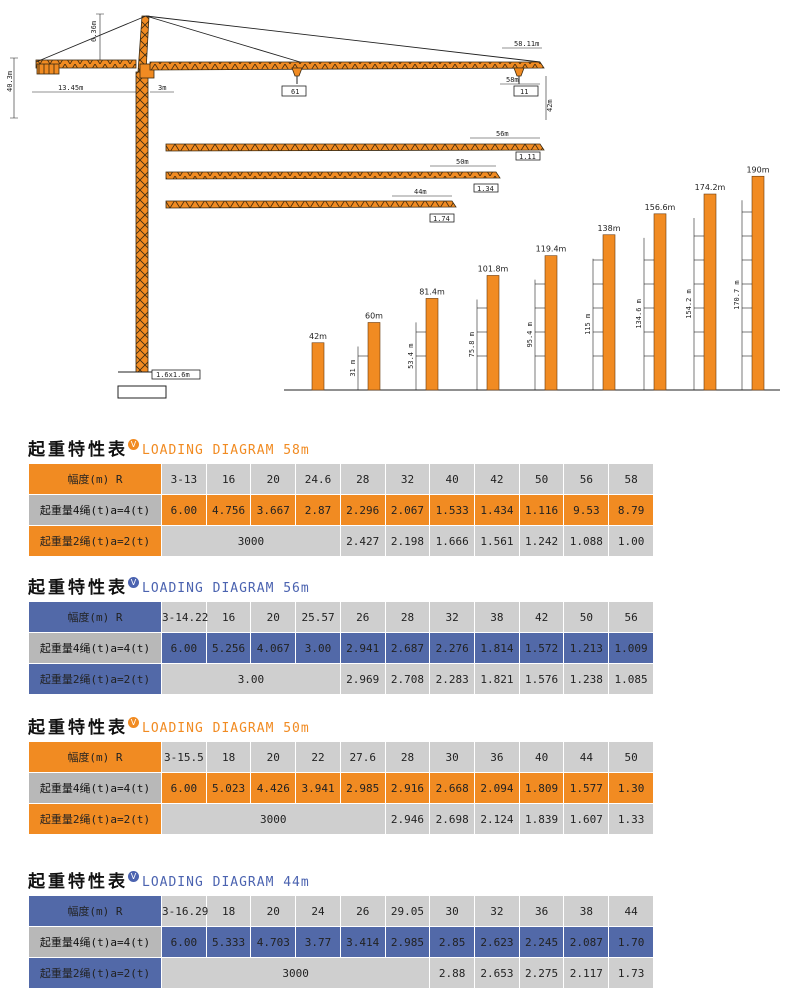 This screenshot has width=800, height=1002. I want to click on load2-cell: 1.576, so click(541, 679).